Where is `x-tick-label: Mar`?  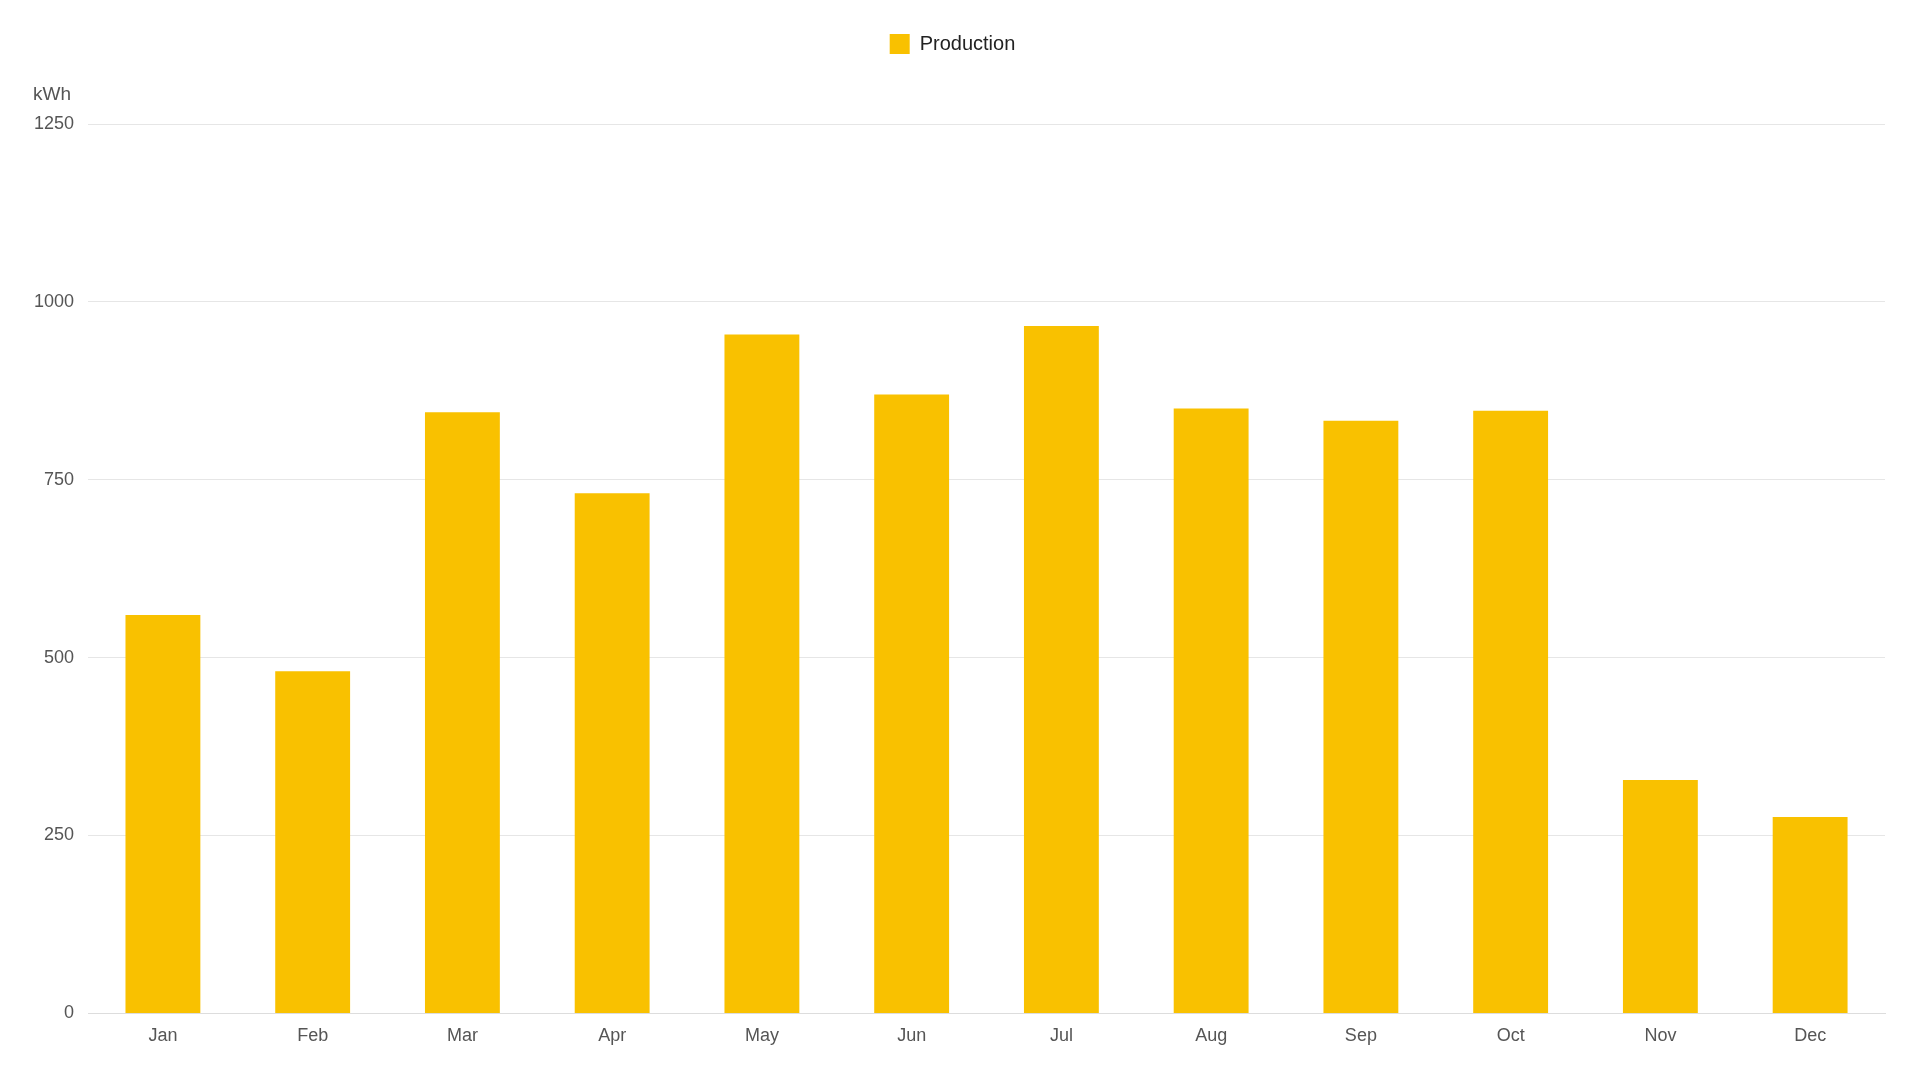
x-tick-label: Mar is located at coordinates (462, 1035).